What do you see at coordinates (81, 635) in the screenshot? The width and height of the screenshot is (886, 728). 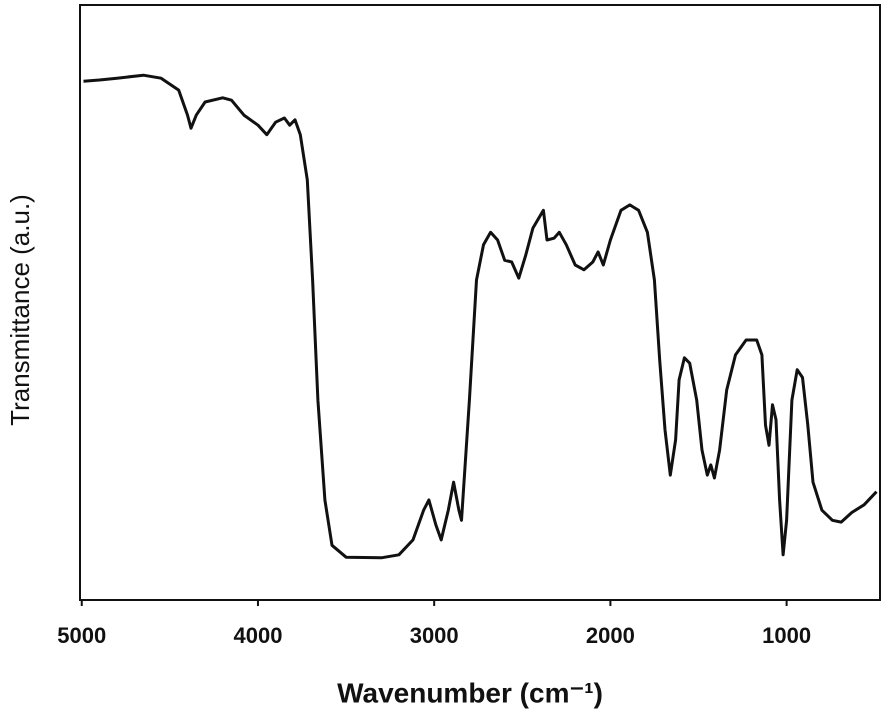 I see `x-tick-label: 5000` at bounding box center [81, 635].